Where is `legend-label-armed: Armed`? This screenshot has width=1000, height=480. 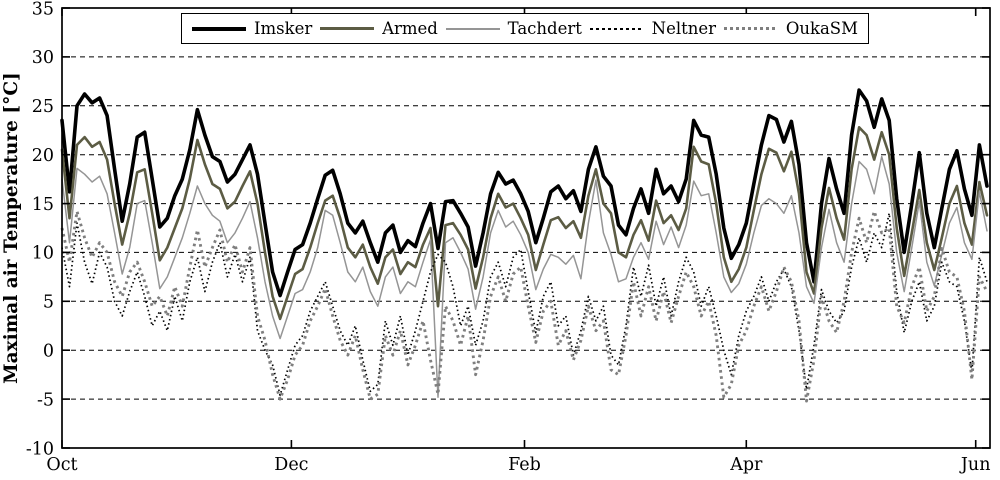 legend-label-armed: Armed is located at coordinates (410, 28).